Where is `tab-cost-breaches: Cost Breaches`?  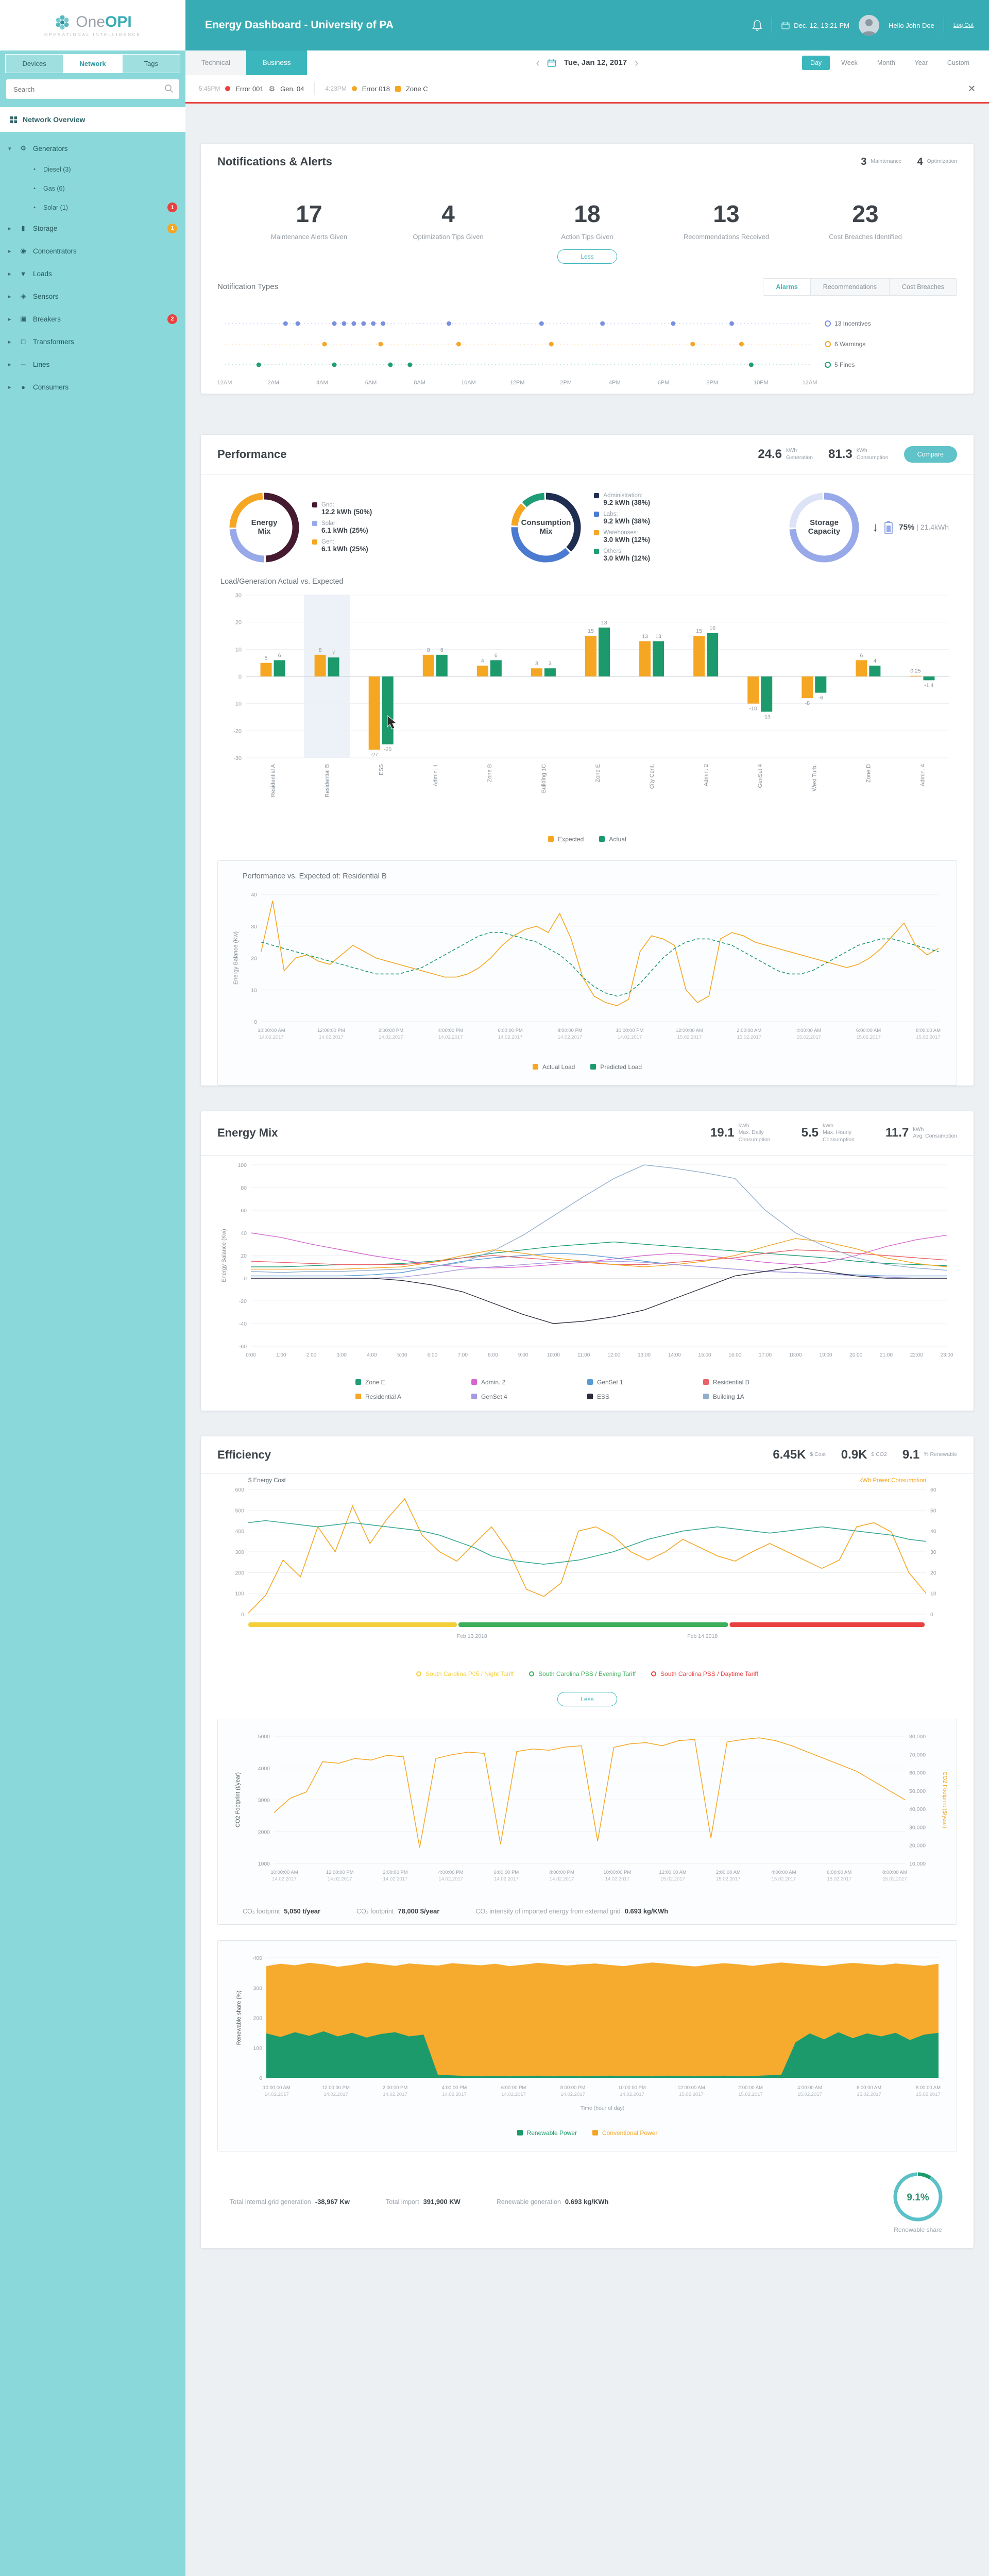
tab-cost-breaches: Cost Breaches is located at coordinates (923, 286).